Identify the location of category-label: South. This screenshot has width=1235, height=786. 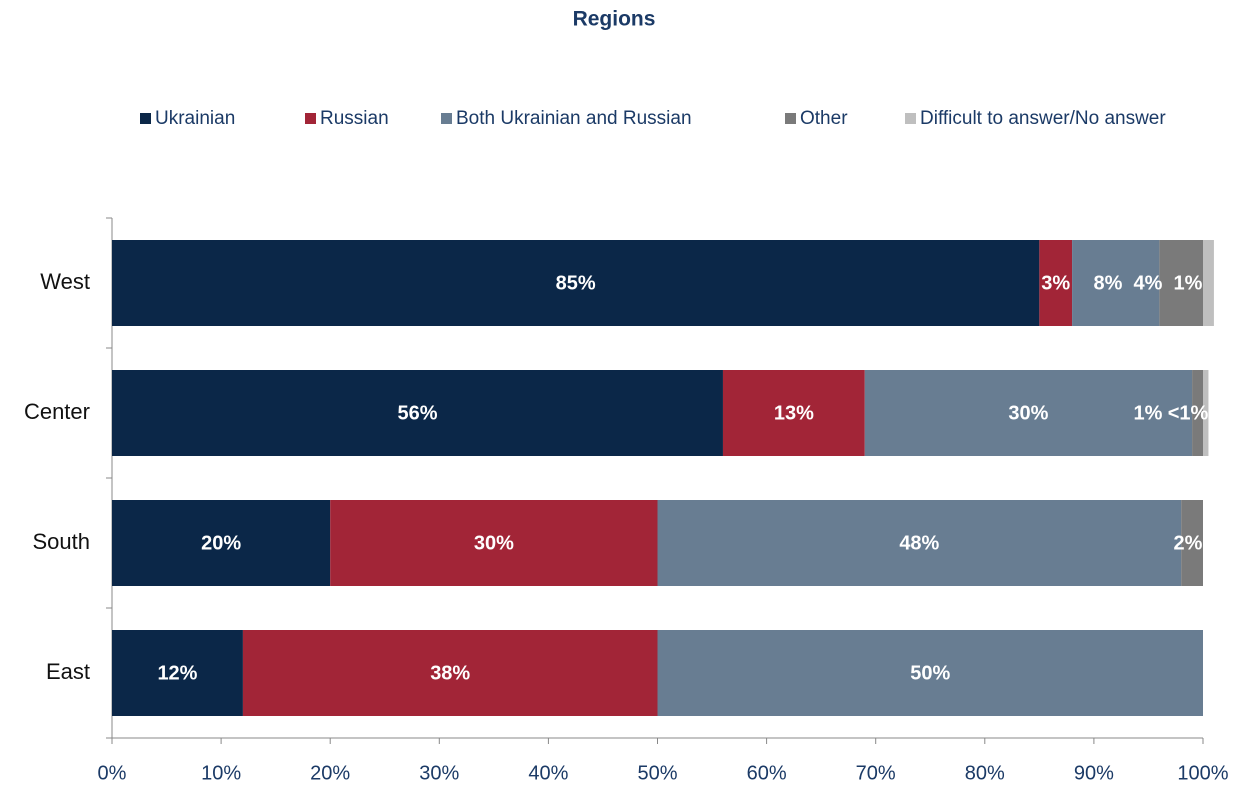
(62, 541).